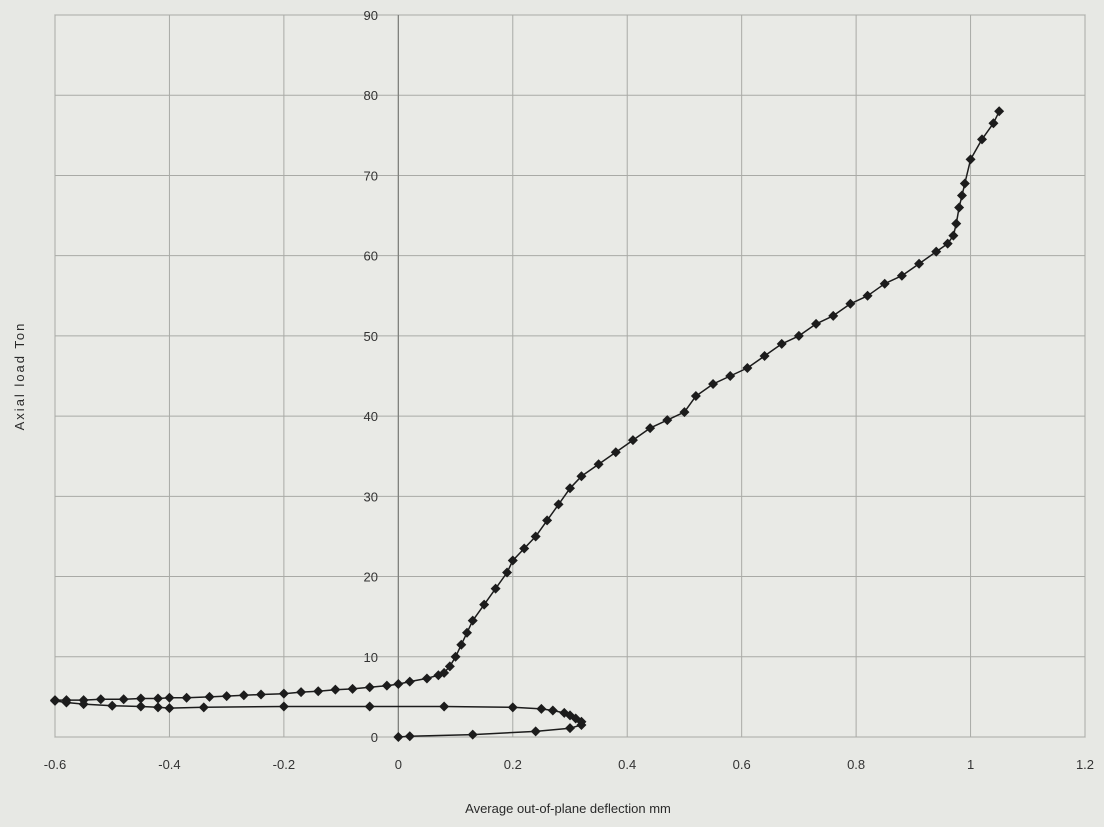 This screenshot has height=827, width=1104. What do you see at coordinates (284, 764) in the screenshot?
I see `x-tick-label: -0.2` at bounding box center [284, 764].